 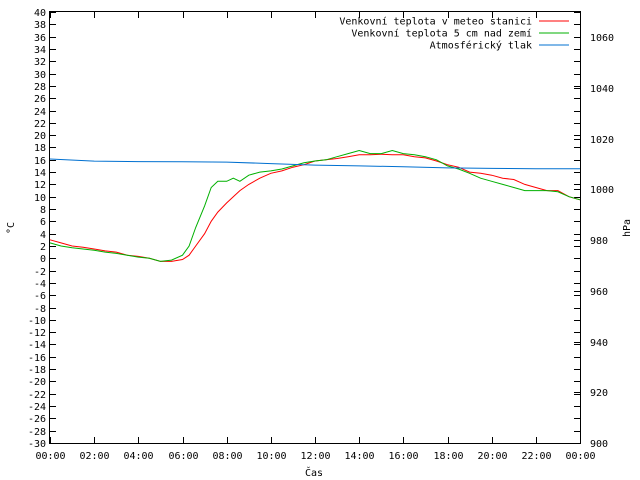 What do you see at coordinates (315, 456) in the screenshot?
I see `x-tick-label: 12:00` at bounding box center [315, 456].